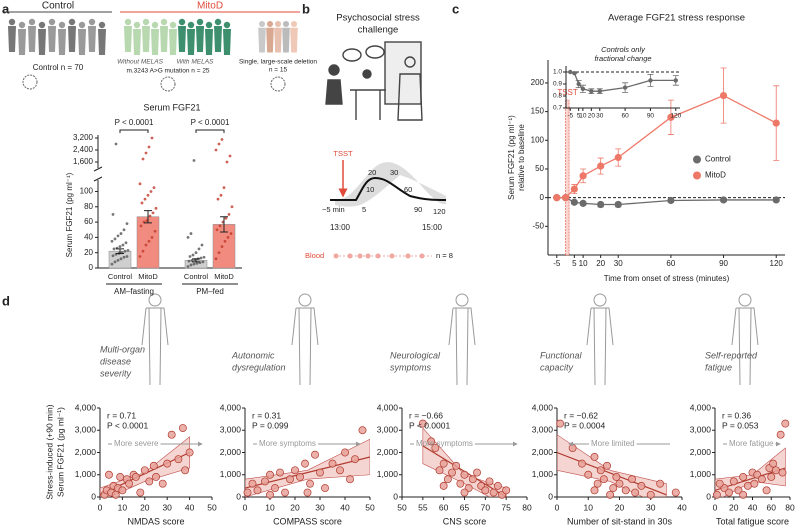 This screenshot has height=530, width=800. I want to click on group-label: AM–fasting, so click(134, 291).